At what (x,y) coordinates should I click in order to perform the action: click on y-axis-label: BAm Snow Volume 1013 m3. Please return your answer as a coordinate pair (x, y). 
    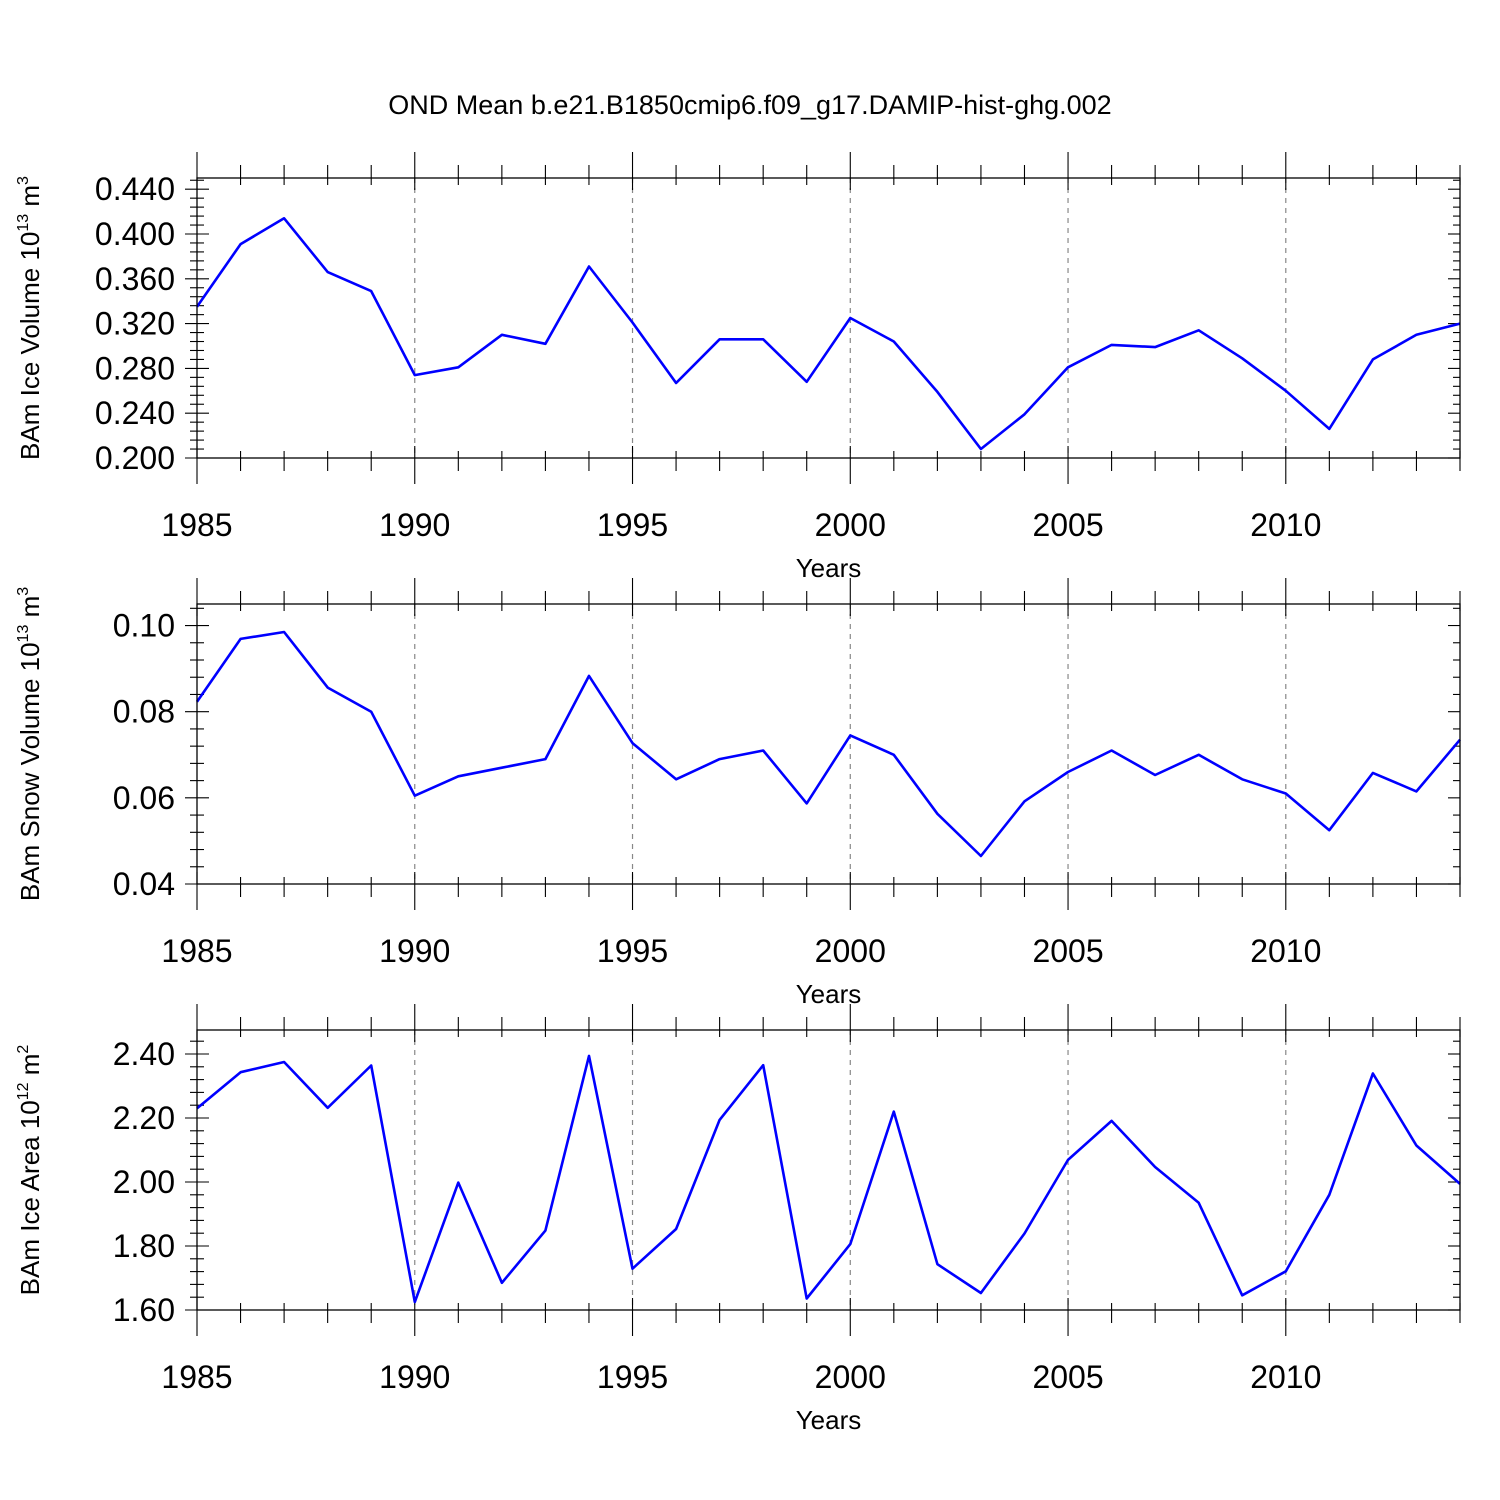
    Looking at the image, I should click on (30, 744).